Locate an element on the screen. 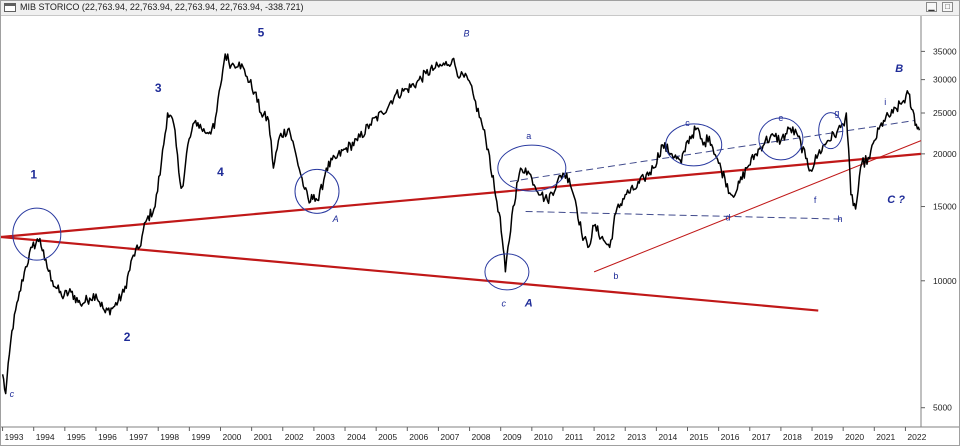 Image resolution: width=960 pixels, height=446 pixels. minimize-icon: ▁ is located at coordinates (931, 6).